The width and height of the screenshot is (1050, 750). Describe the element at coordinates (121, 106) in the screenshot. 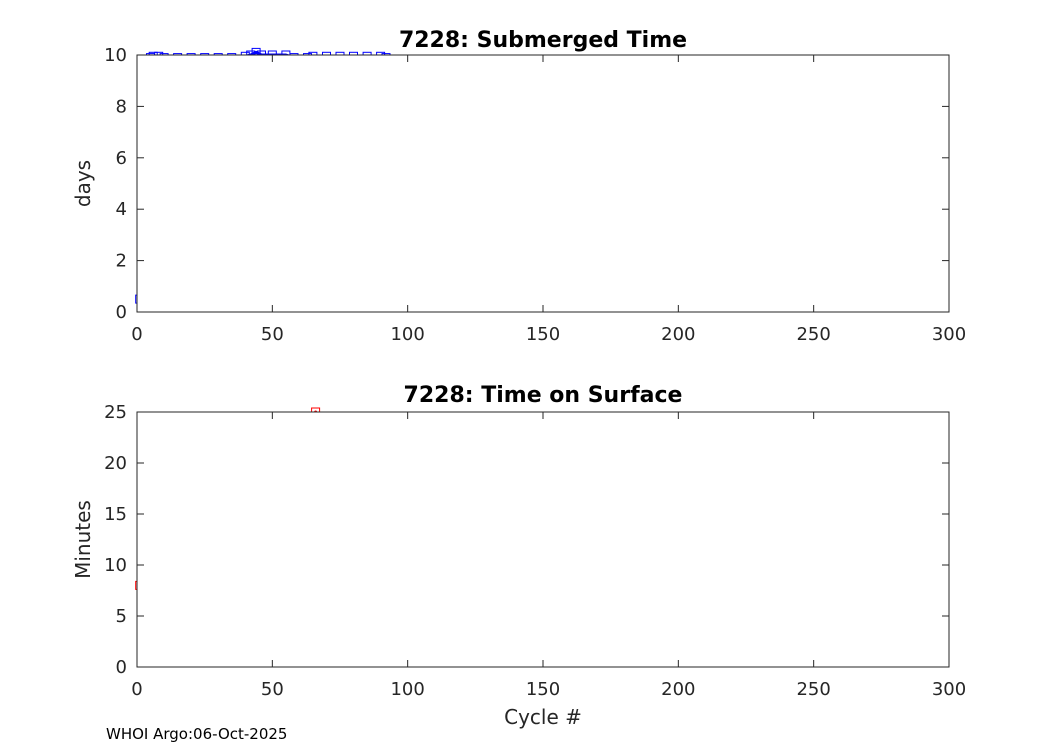

I see `y-tick-label: 8` at that location.